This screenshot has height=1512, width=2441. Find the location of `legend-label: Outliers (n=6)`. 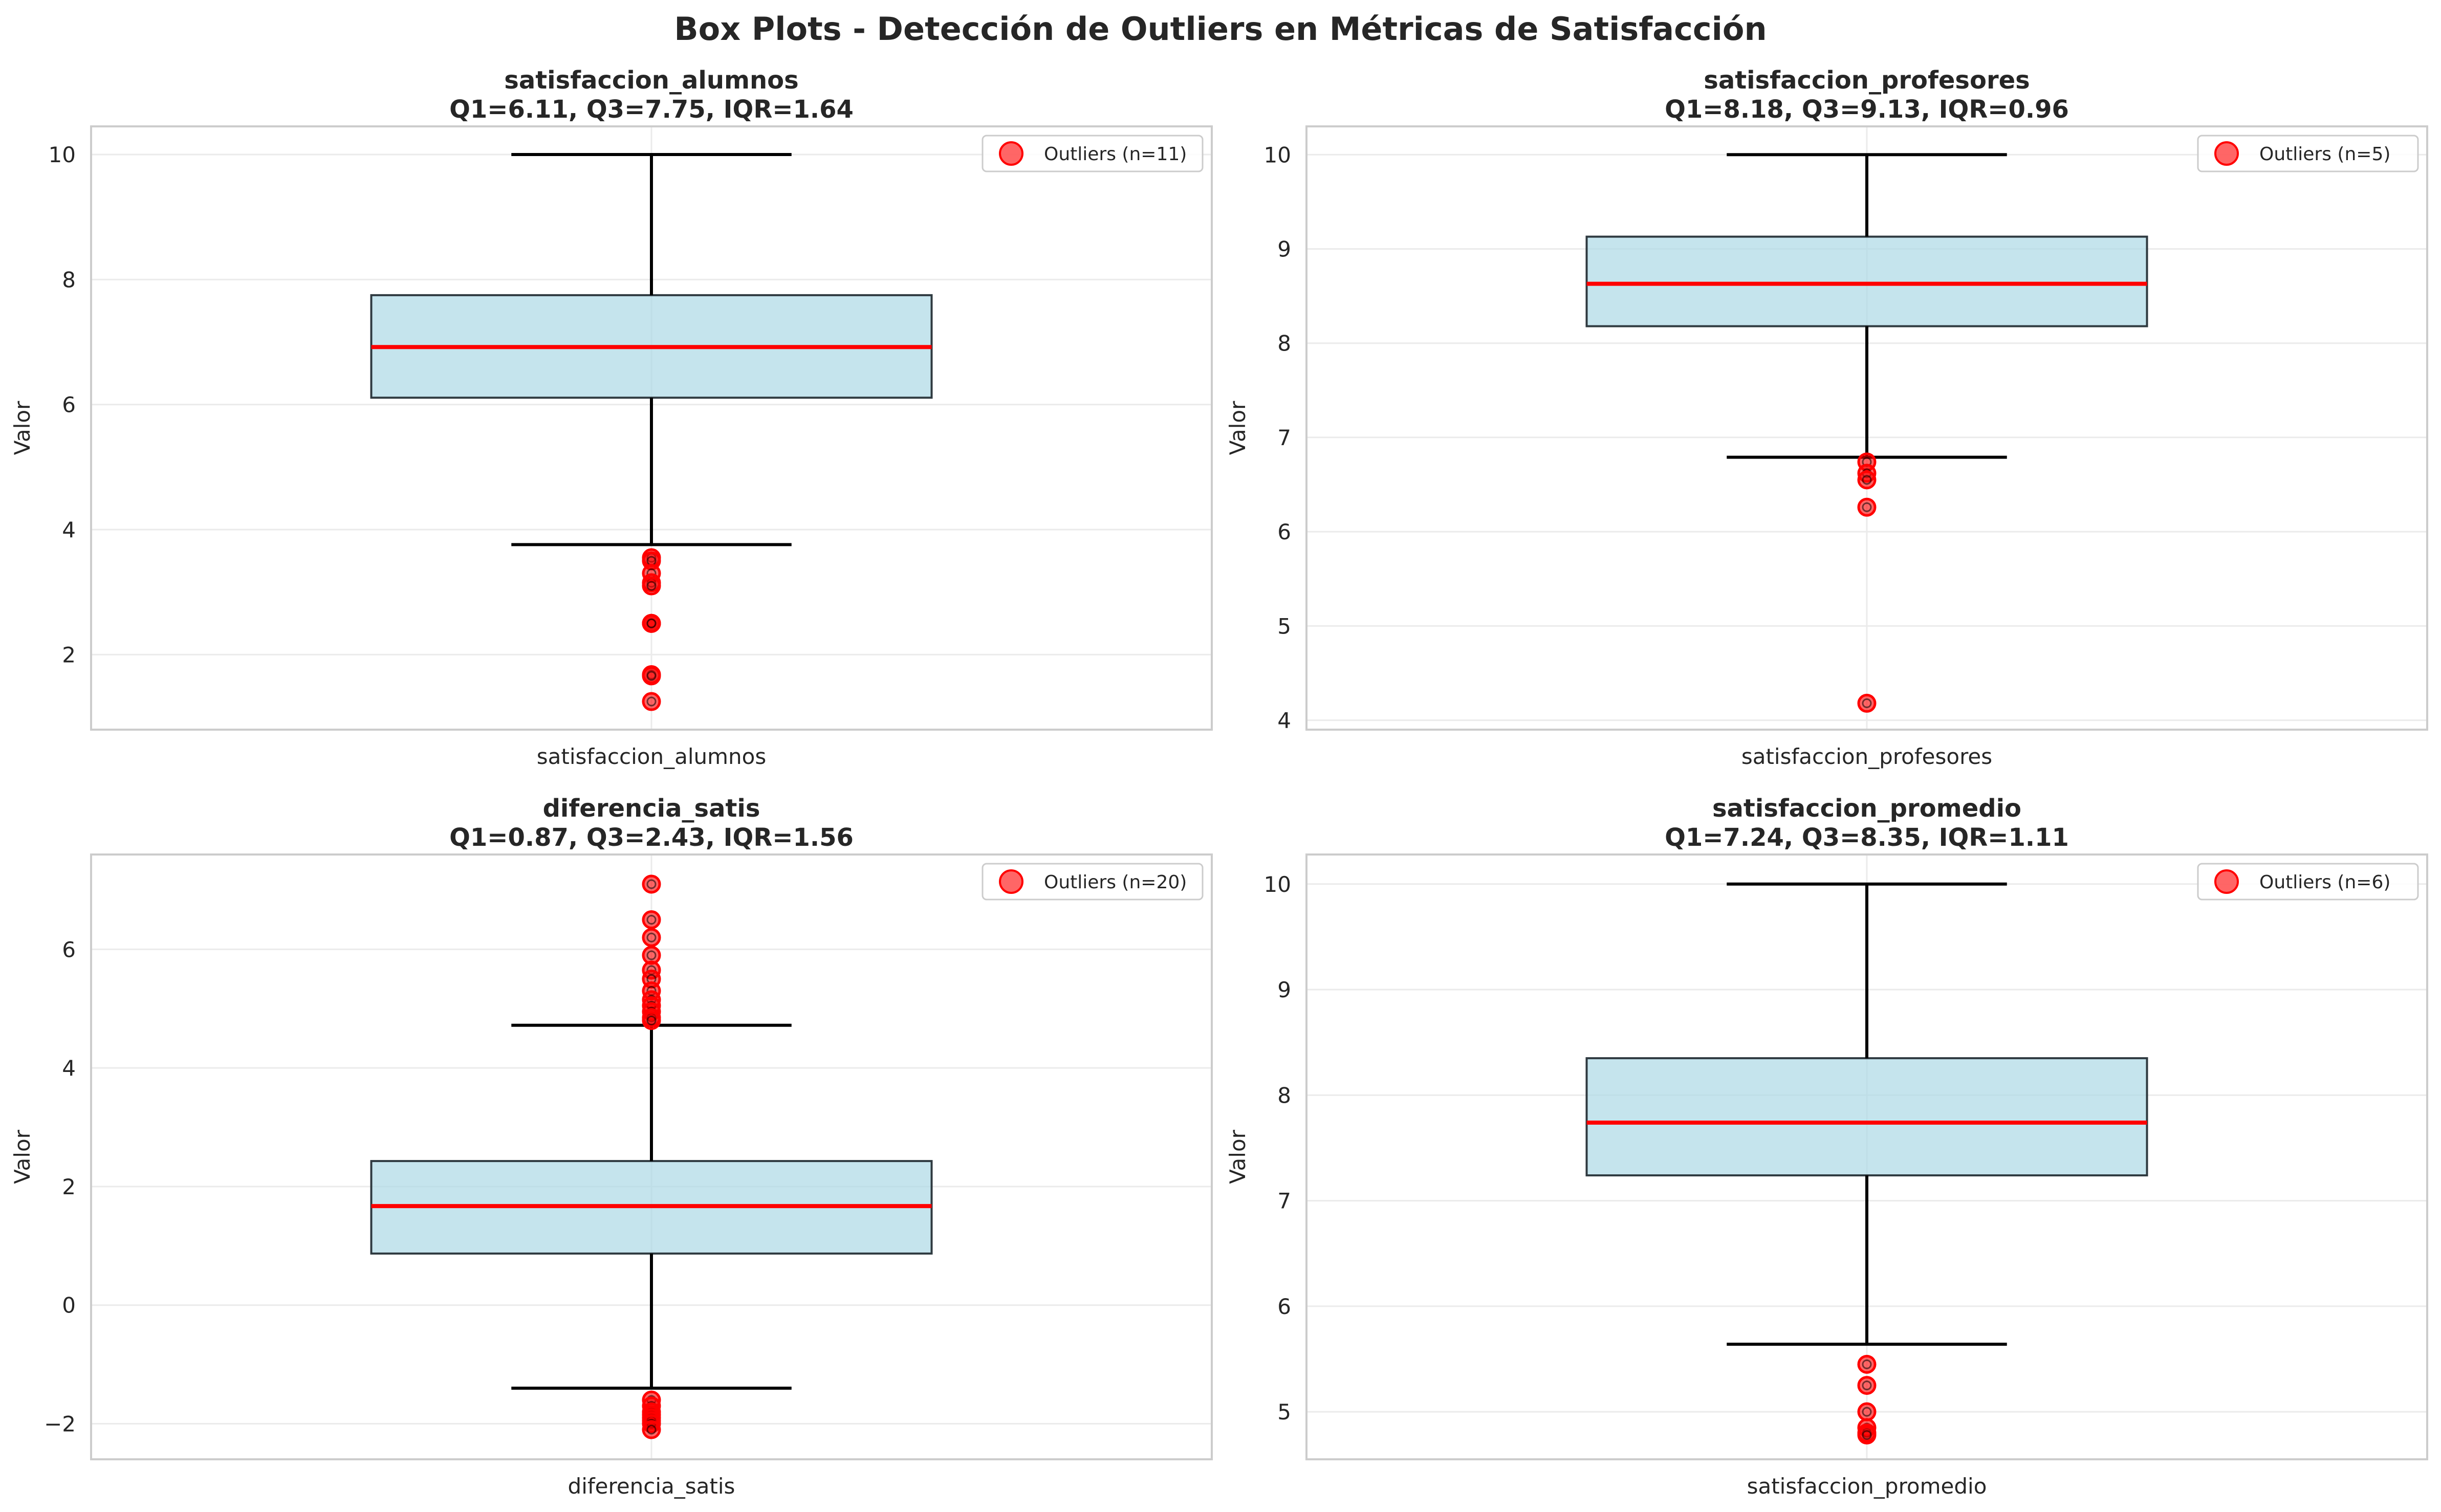

legend-label: Outliers (n=6) is located at coordinates (2324, 882).